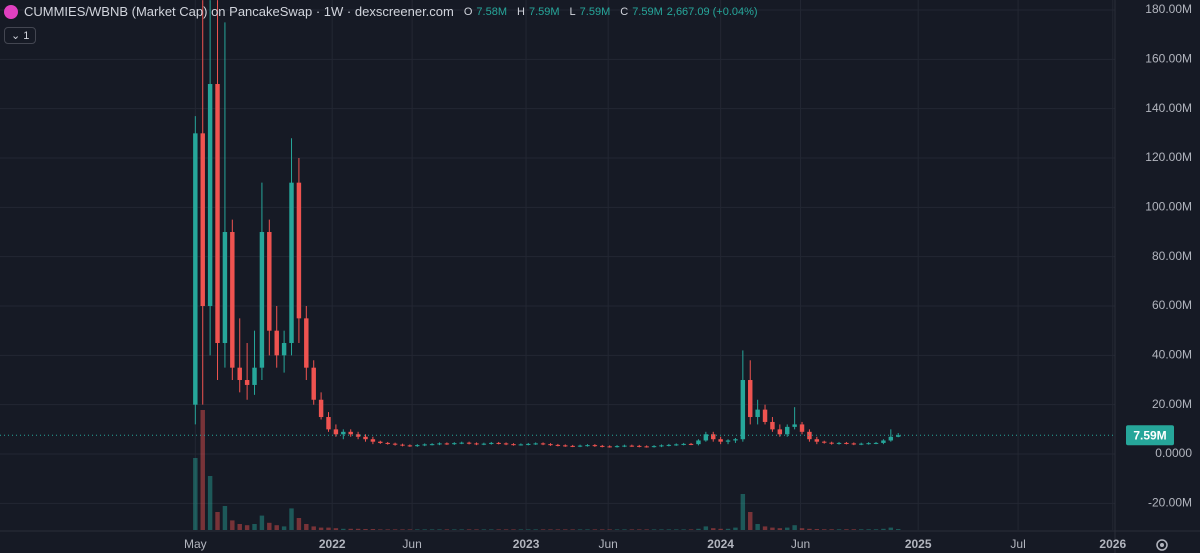  Describe the element at coordinates (26, 36) in the screenshot. I see `badge-count: 1` at that location.